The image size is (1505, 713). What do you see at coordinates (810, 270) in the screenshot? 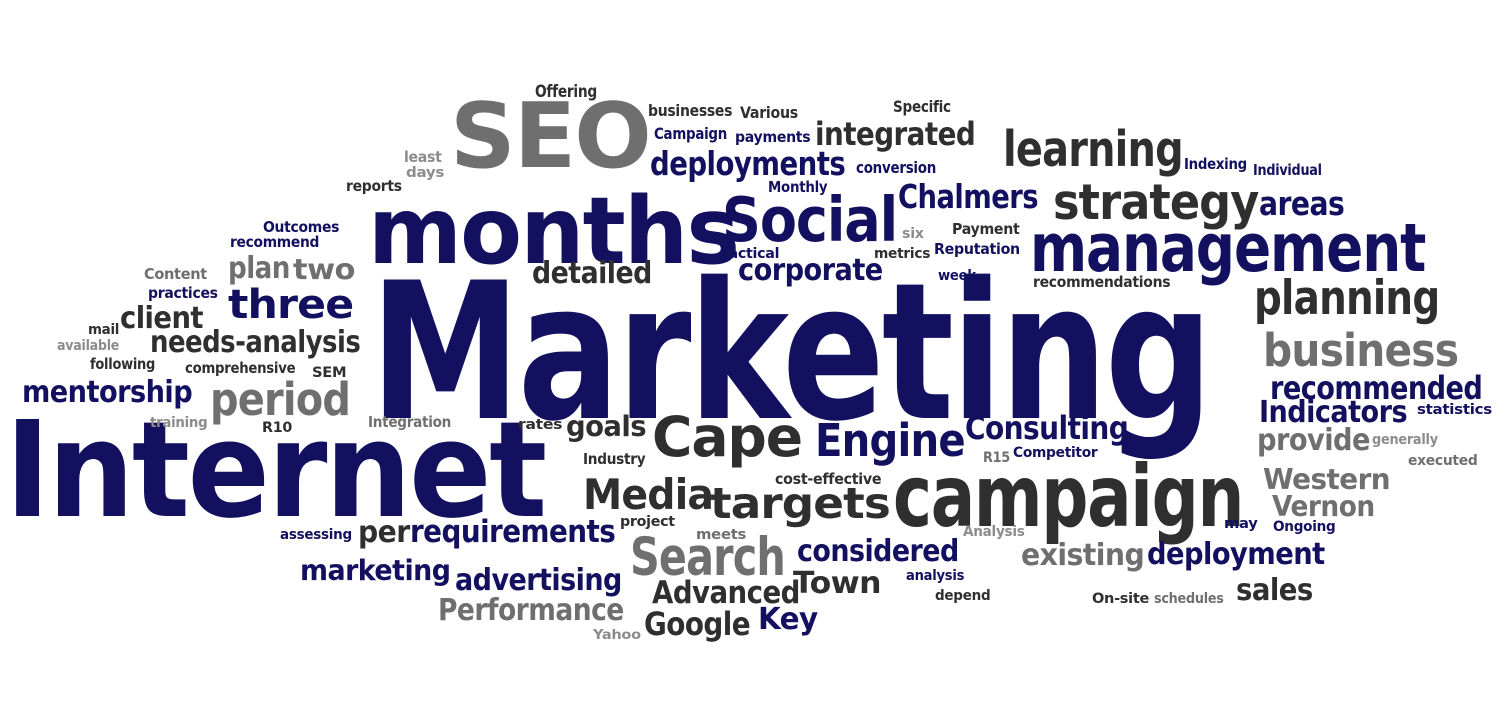
I see `word-corporate: corporate` at bounding box center [810, 270].